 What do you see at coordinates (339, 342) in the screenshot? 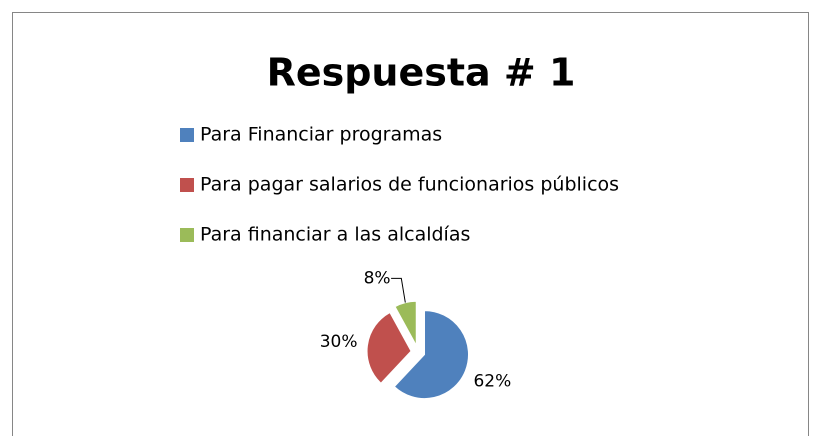
I see `data-label: 30%` at bounding box center [339, 342].